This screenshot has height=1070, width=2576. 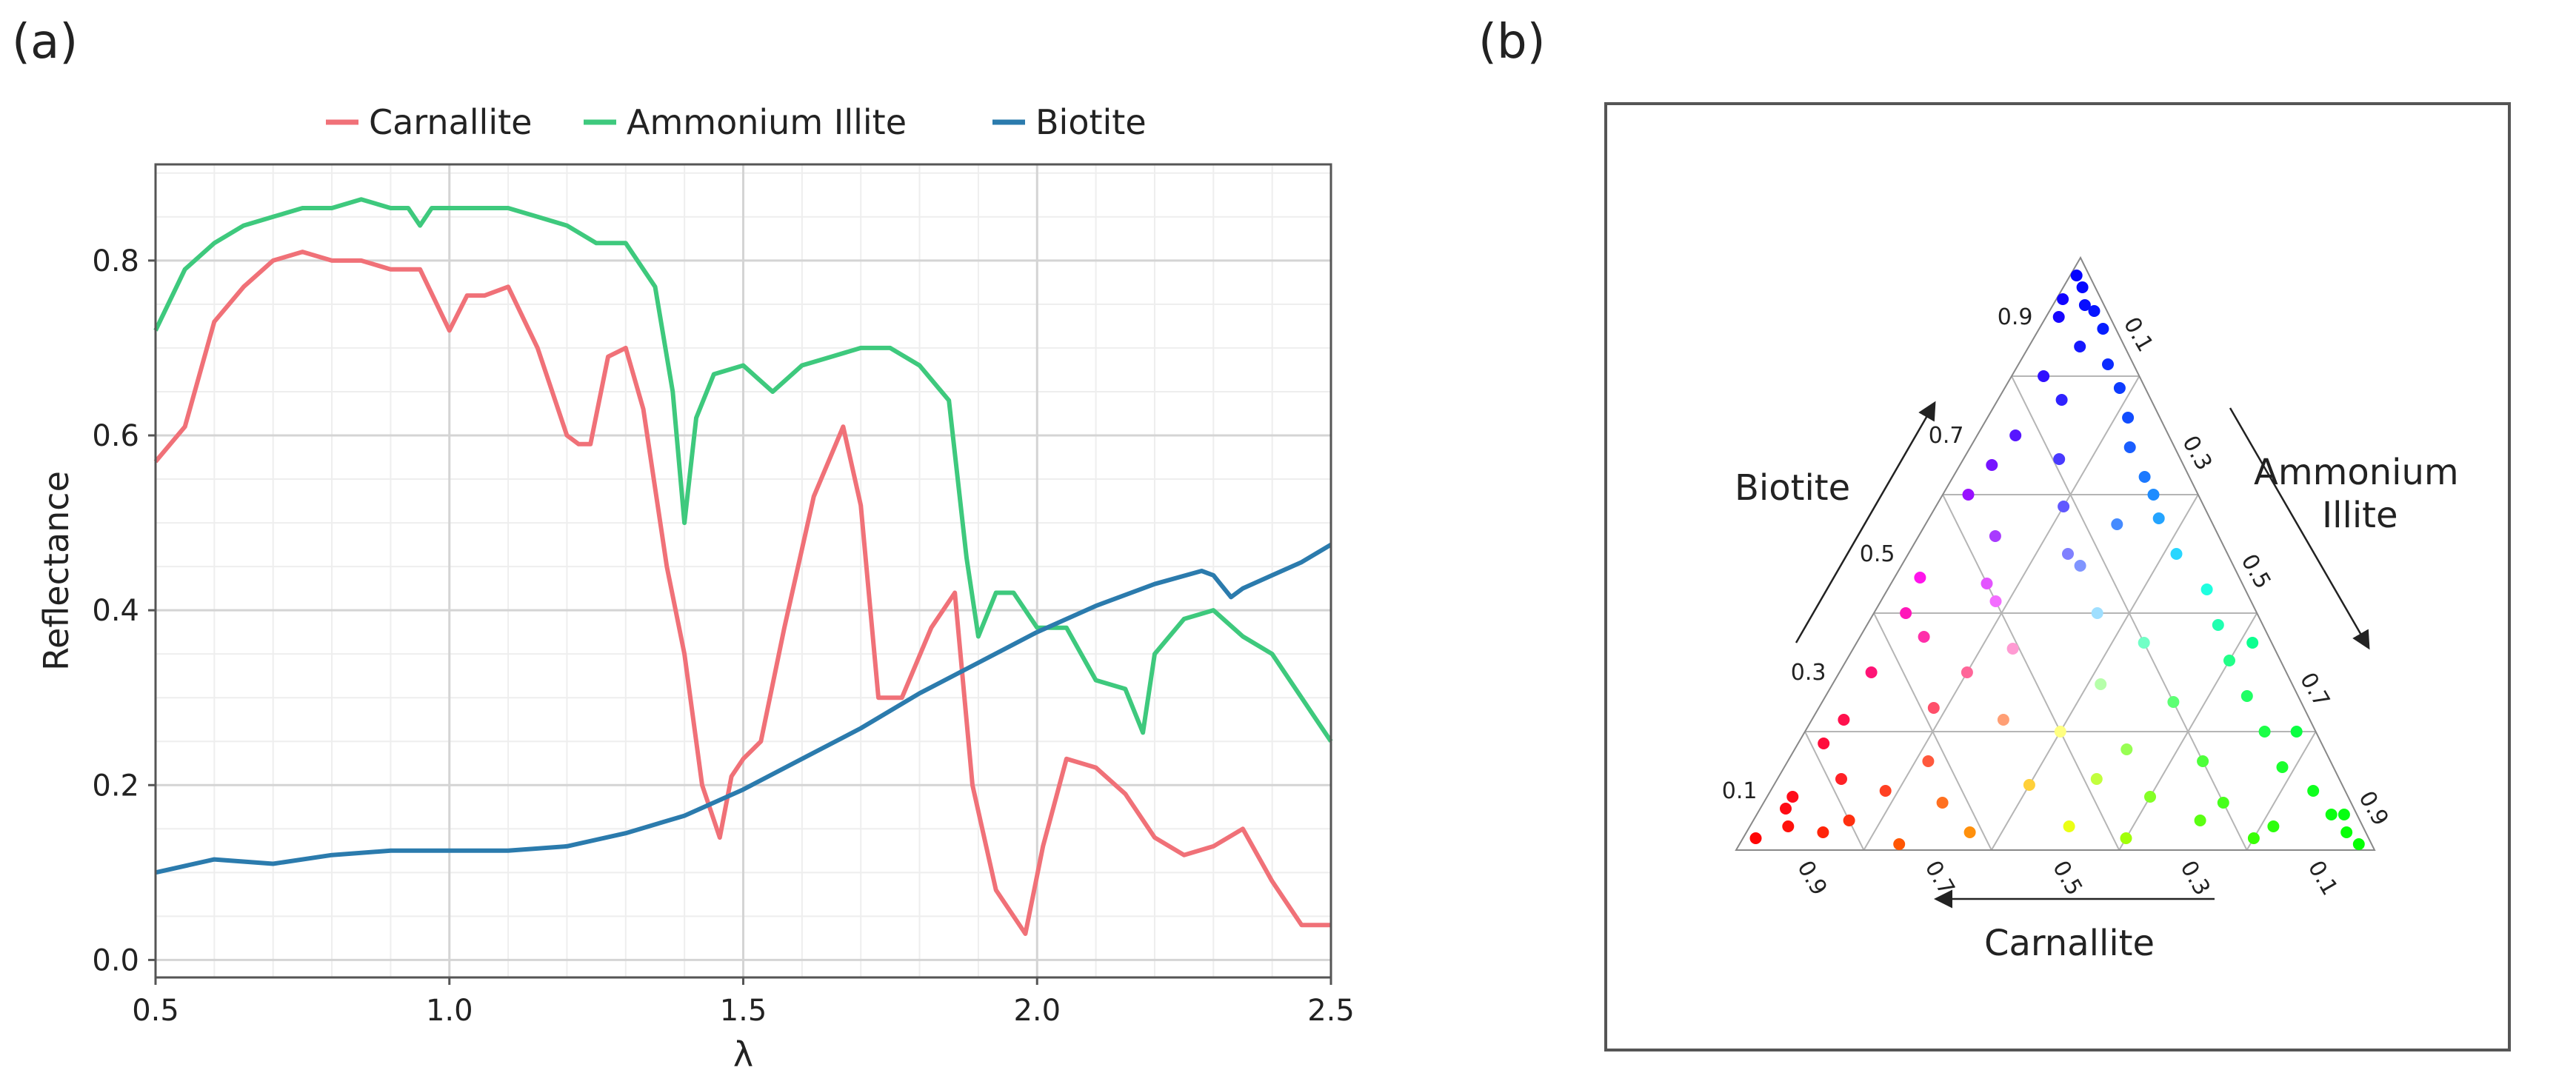 I want to click on y-axis-title: Reflectance, so click(x=56, y=571).